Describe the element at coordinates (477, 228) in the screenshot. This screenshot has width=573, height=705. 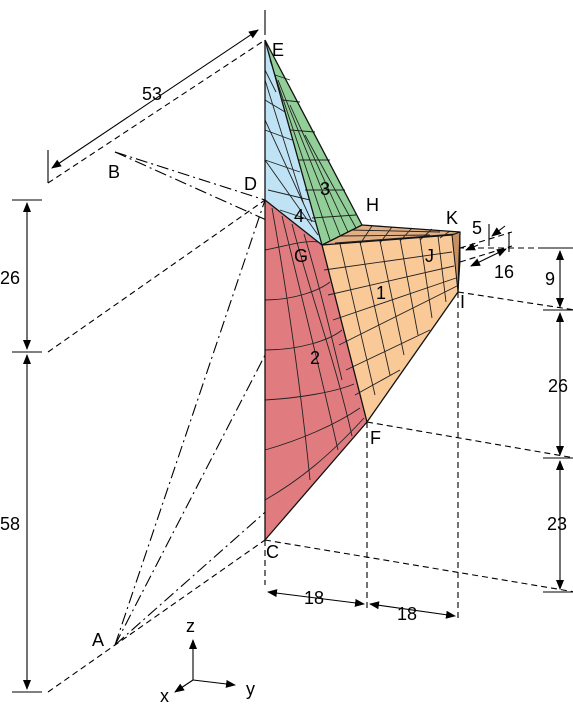
I see `dimension-5: 5` at that location.